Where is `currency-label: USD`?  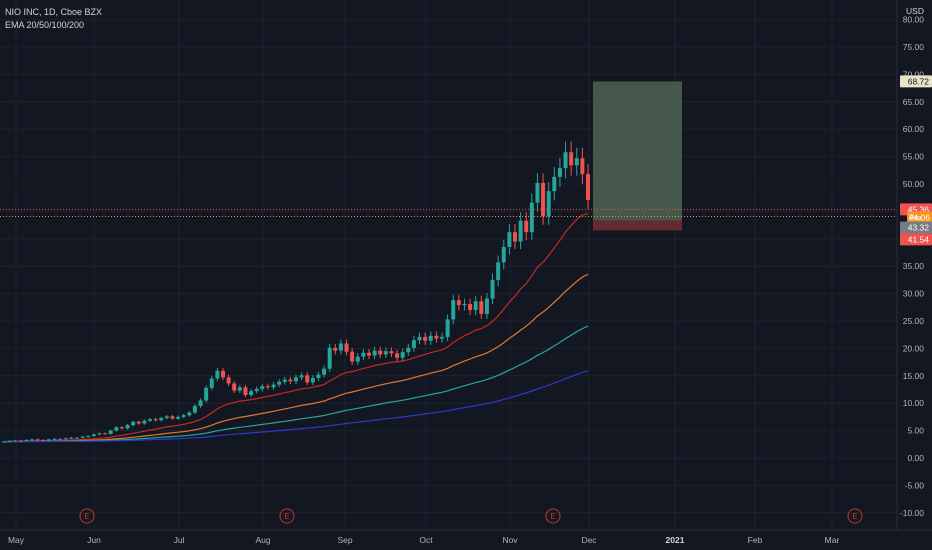 currency-label: USD is located at coordinates (915, 11).